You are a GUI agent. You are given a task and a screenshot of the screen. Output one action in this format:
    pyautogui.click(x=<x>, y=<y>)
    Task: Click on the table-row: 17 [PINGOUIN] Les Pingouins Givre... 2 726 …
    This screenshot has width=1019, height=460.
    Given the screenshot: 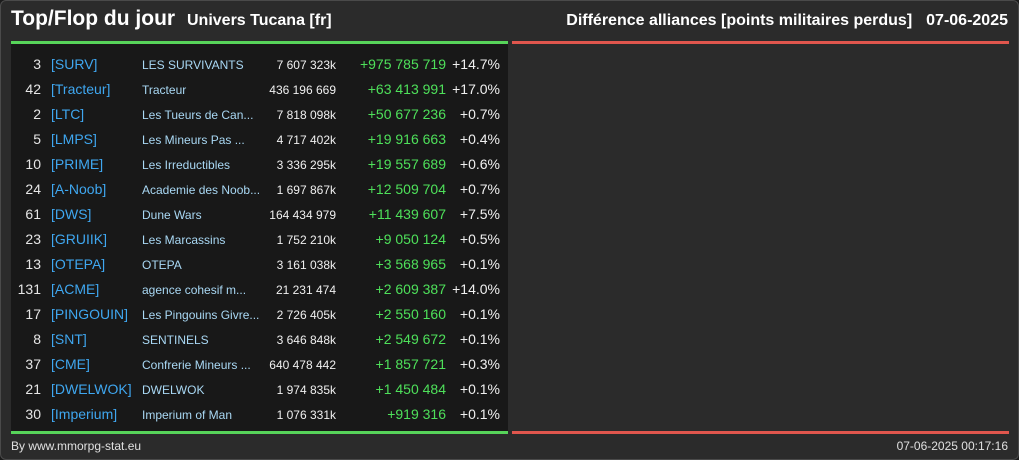 What is the action you would take?
    pyautogui.click(x=259, y=313)
    